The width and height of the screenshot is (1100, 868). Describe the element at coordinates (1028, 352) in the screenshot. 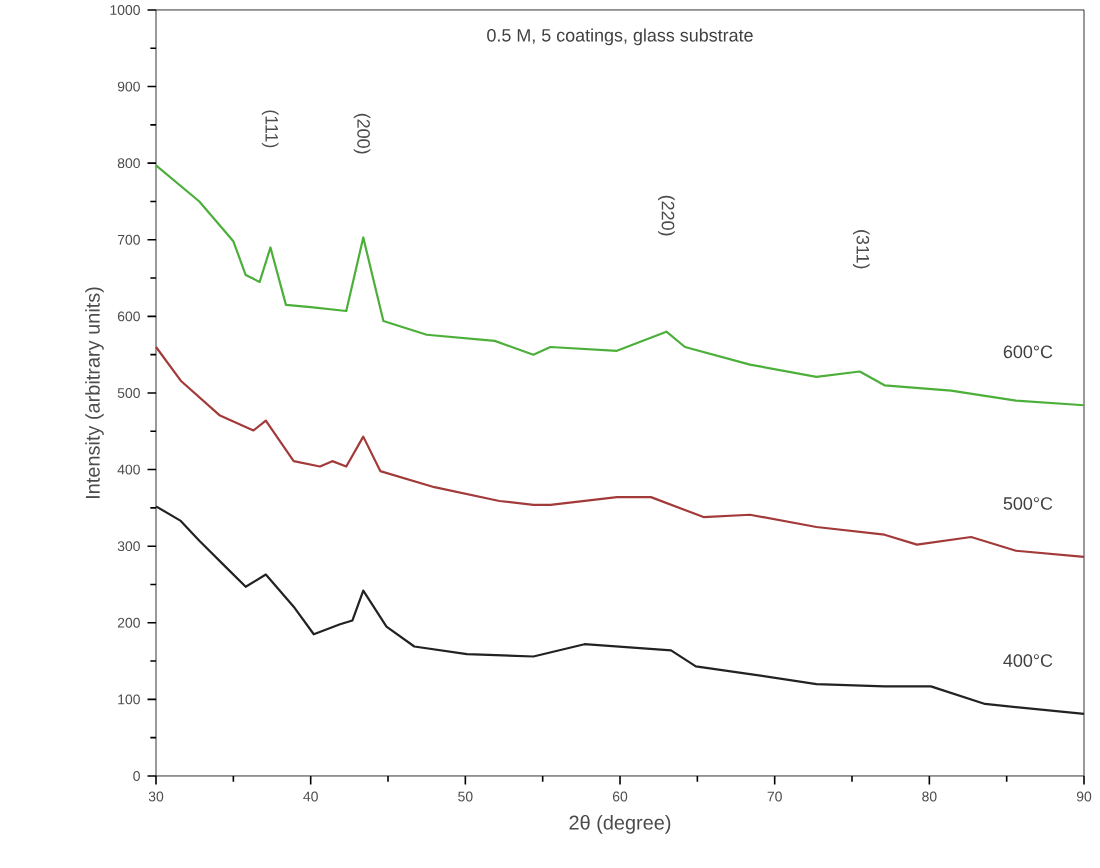

I see `text: 600°C` at that location.